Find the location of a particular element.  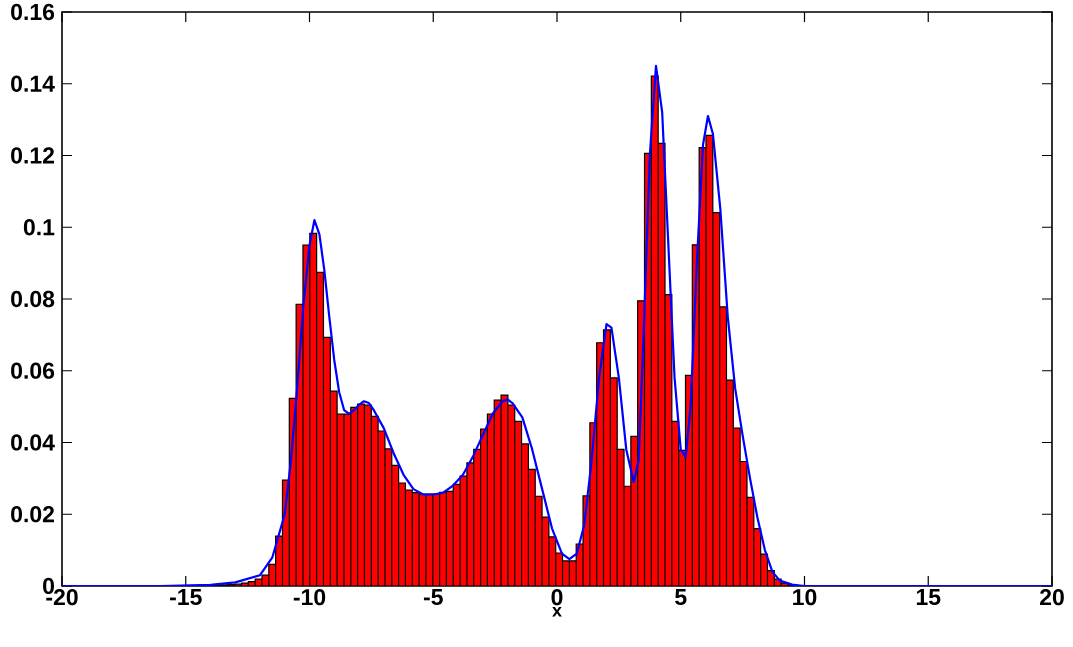

x-tick-label: 10 is located at coordinates (805, 597).